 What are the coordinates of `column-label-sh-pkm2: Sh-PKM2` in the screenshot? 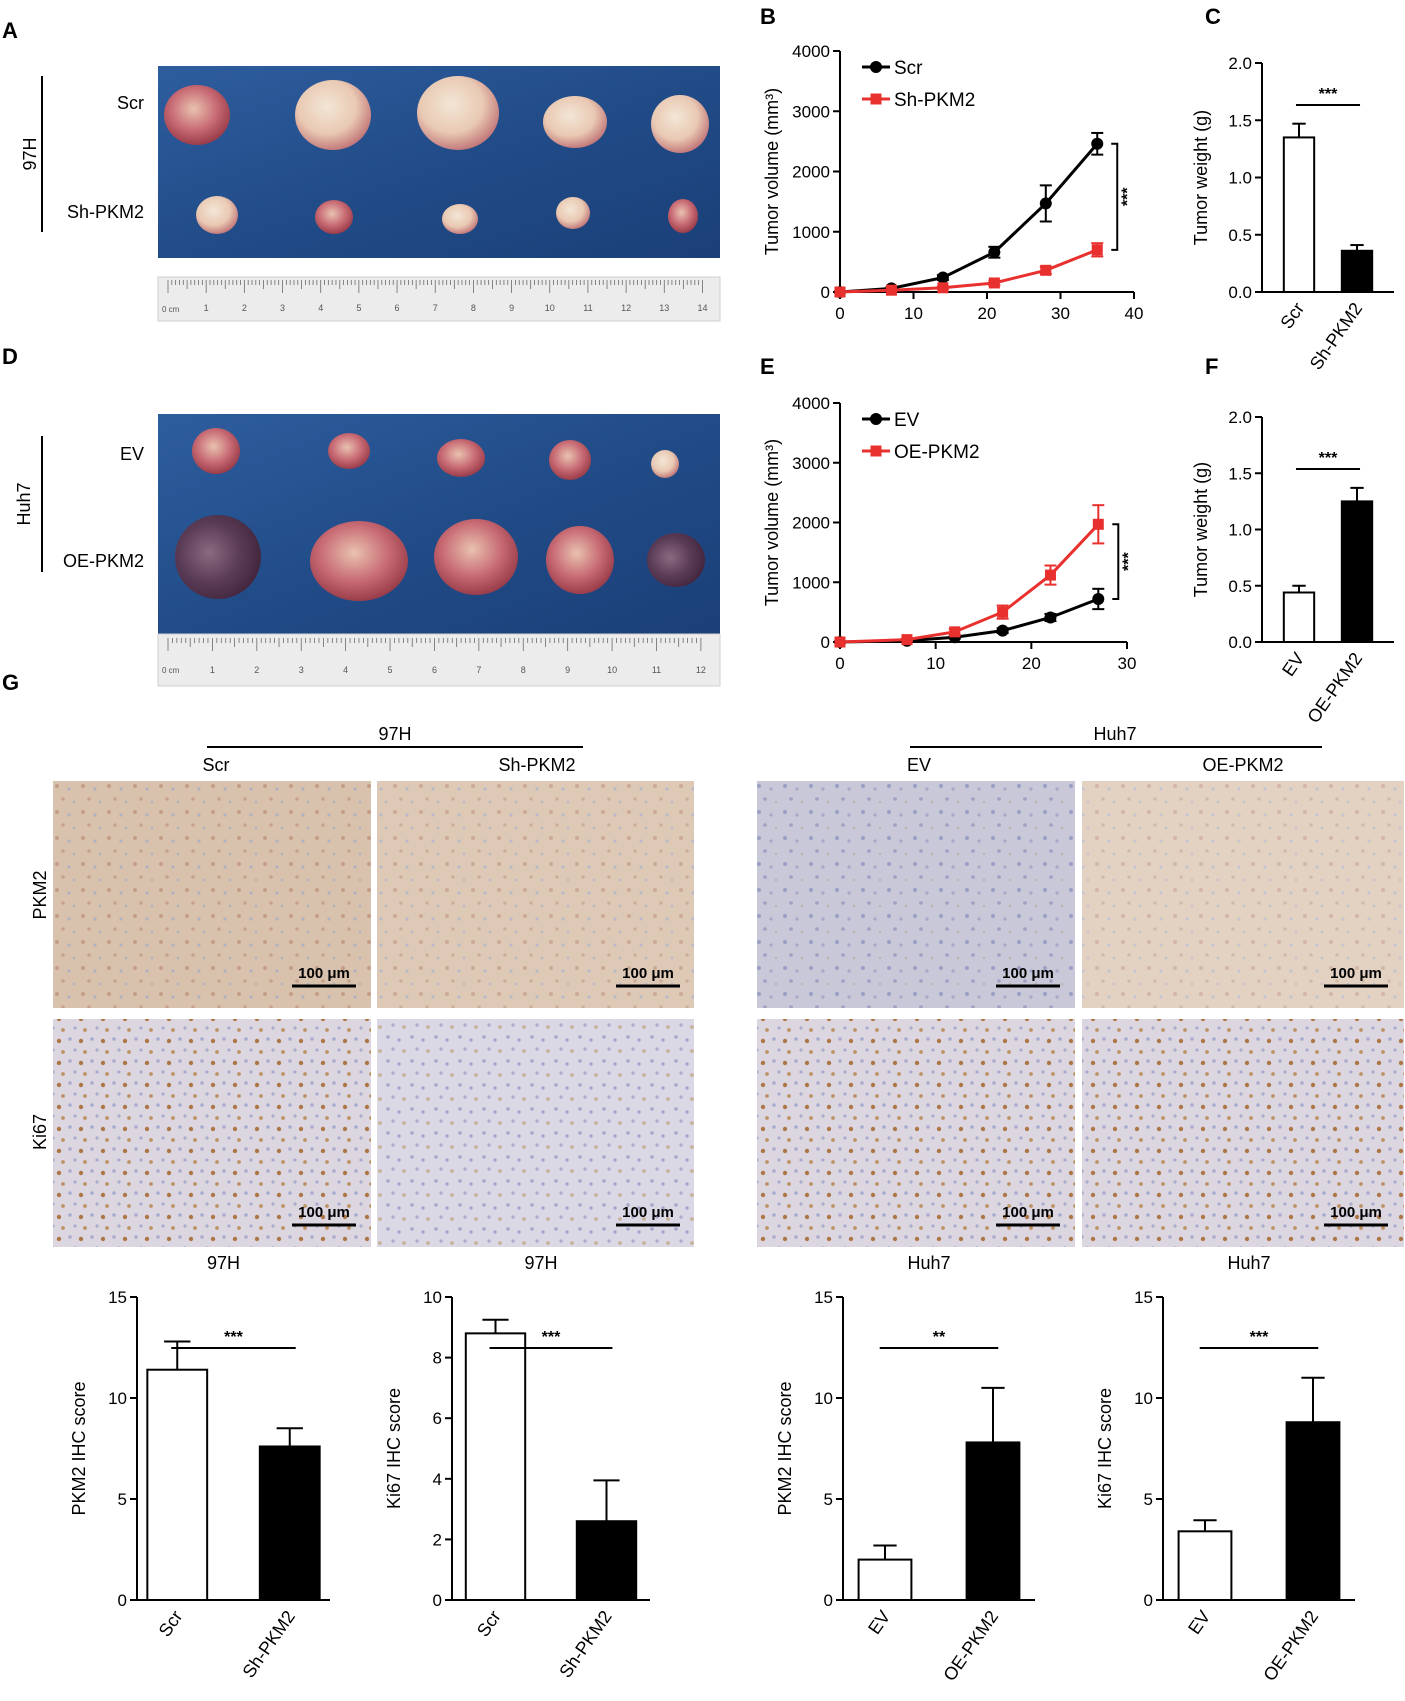 It's located at (536, 765).